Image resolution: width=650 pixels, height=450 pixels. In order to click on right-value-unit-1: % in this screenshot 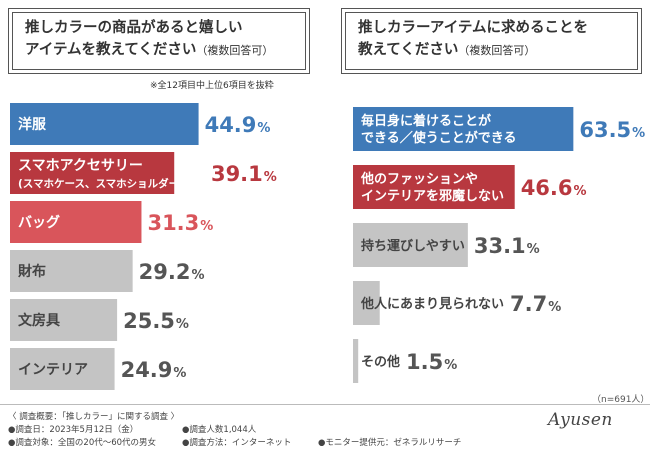, I will do `click(580, 191)`.